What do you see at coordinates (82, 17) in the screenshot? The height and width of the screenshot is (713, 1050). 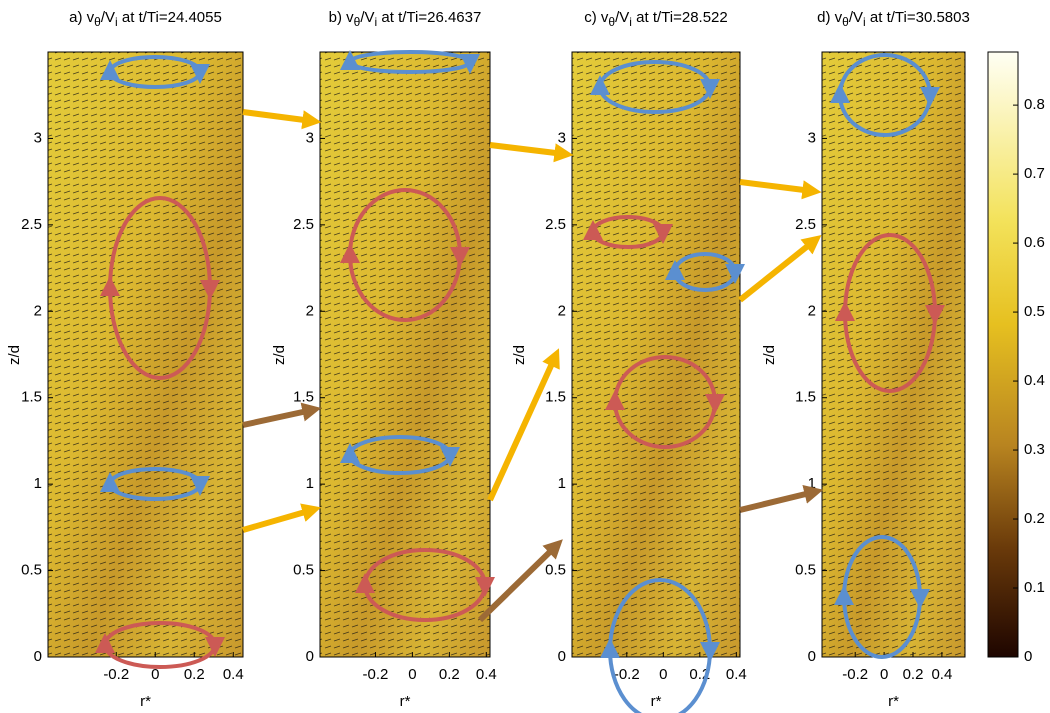 I see `title-part: a) v` at bounding box center [82, 17].